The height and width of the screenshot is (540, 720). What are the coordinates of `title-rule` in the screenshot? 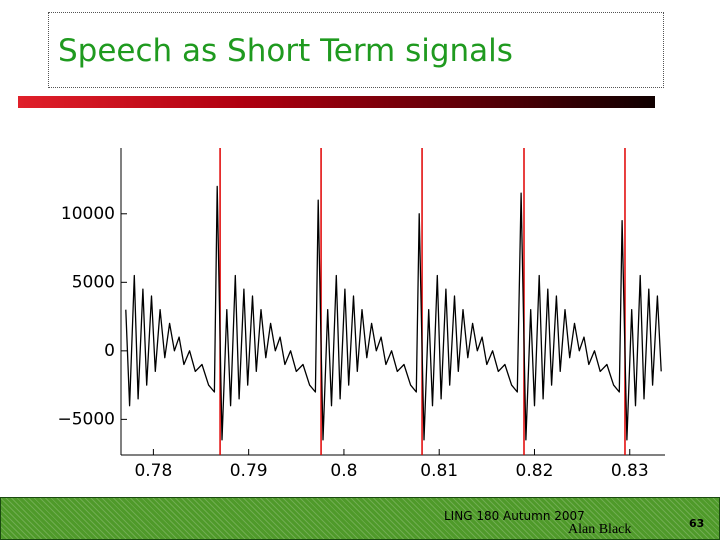 It's located at (336, 102).